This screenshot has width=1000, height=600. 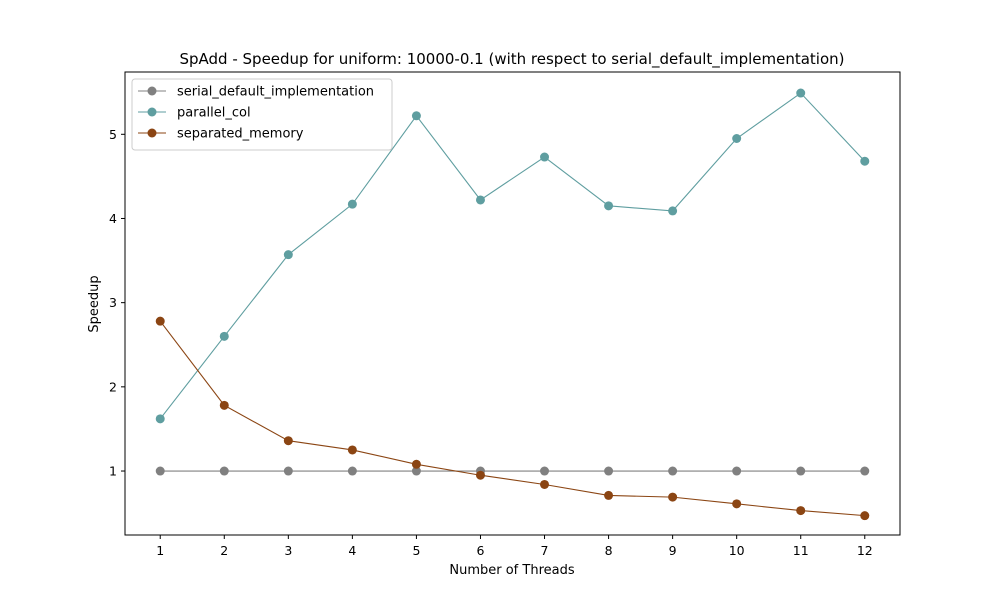 I want to click on legend-item: separated_memory, so click(x=221, y=134).